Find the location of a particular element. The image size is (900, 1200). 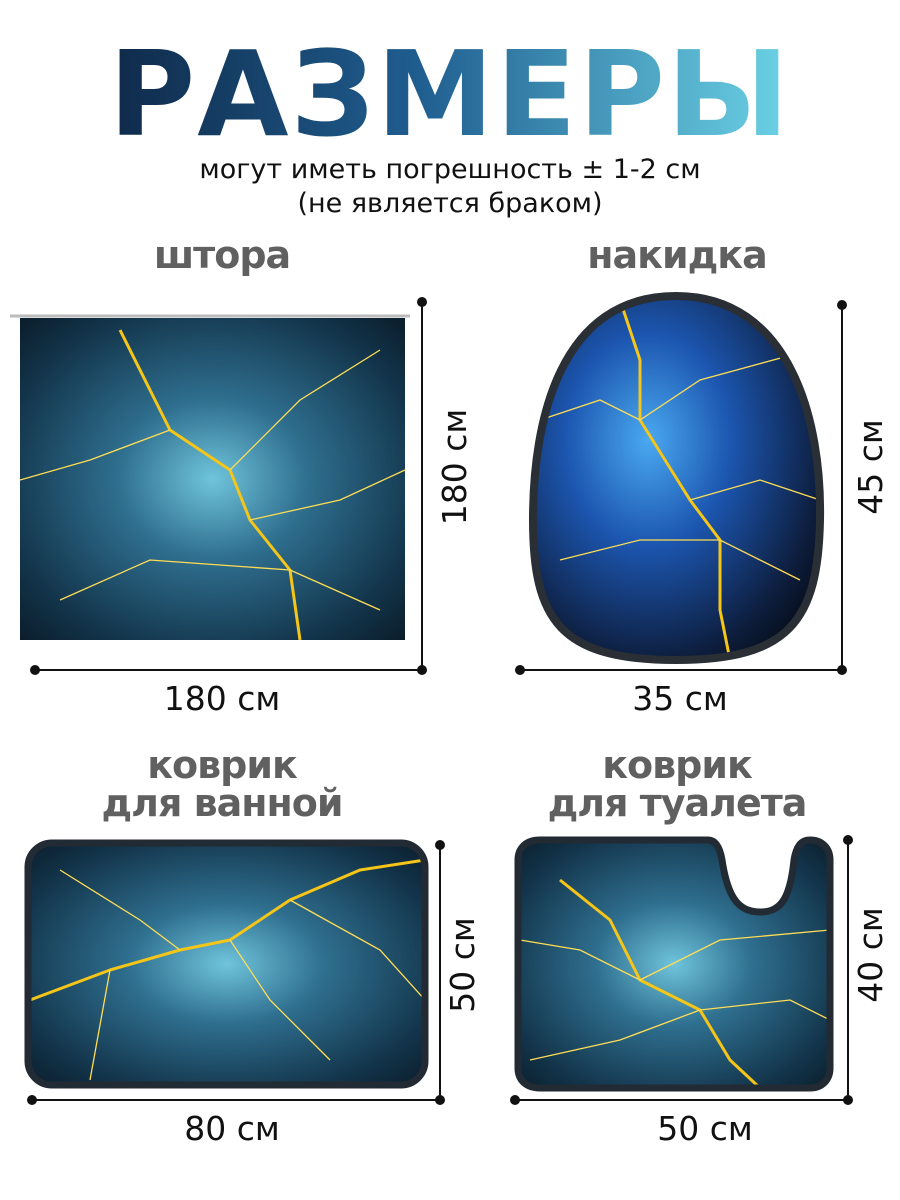

title: РАЗМЕРЫ is located at coordinates (450, 94).